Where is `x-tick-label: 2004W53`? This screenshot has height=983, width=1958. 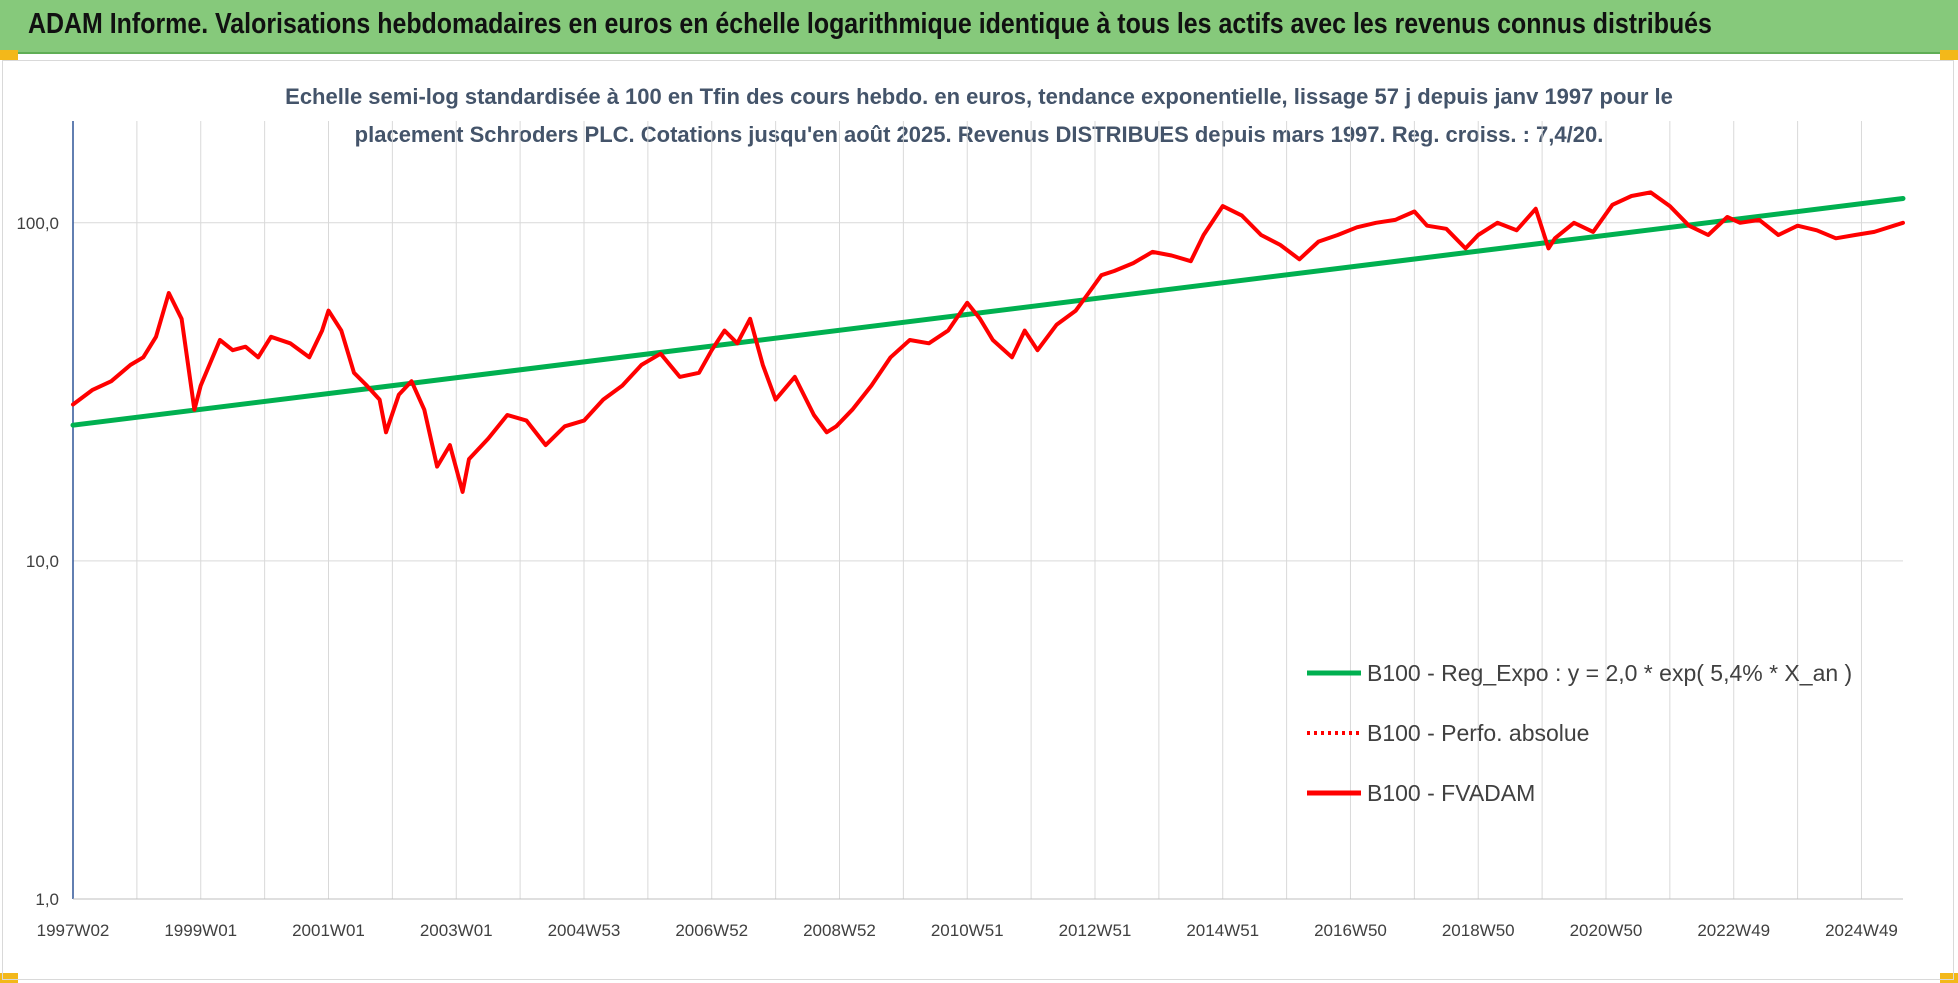
x-tick-label: 2004W53 is located at coordinates (584, 930).